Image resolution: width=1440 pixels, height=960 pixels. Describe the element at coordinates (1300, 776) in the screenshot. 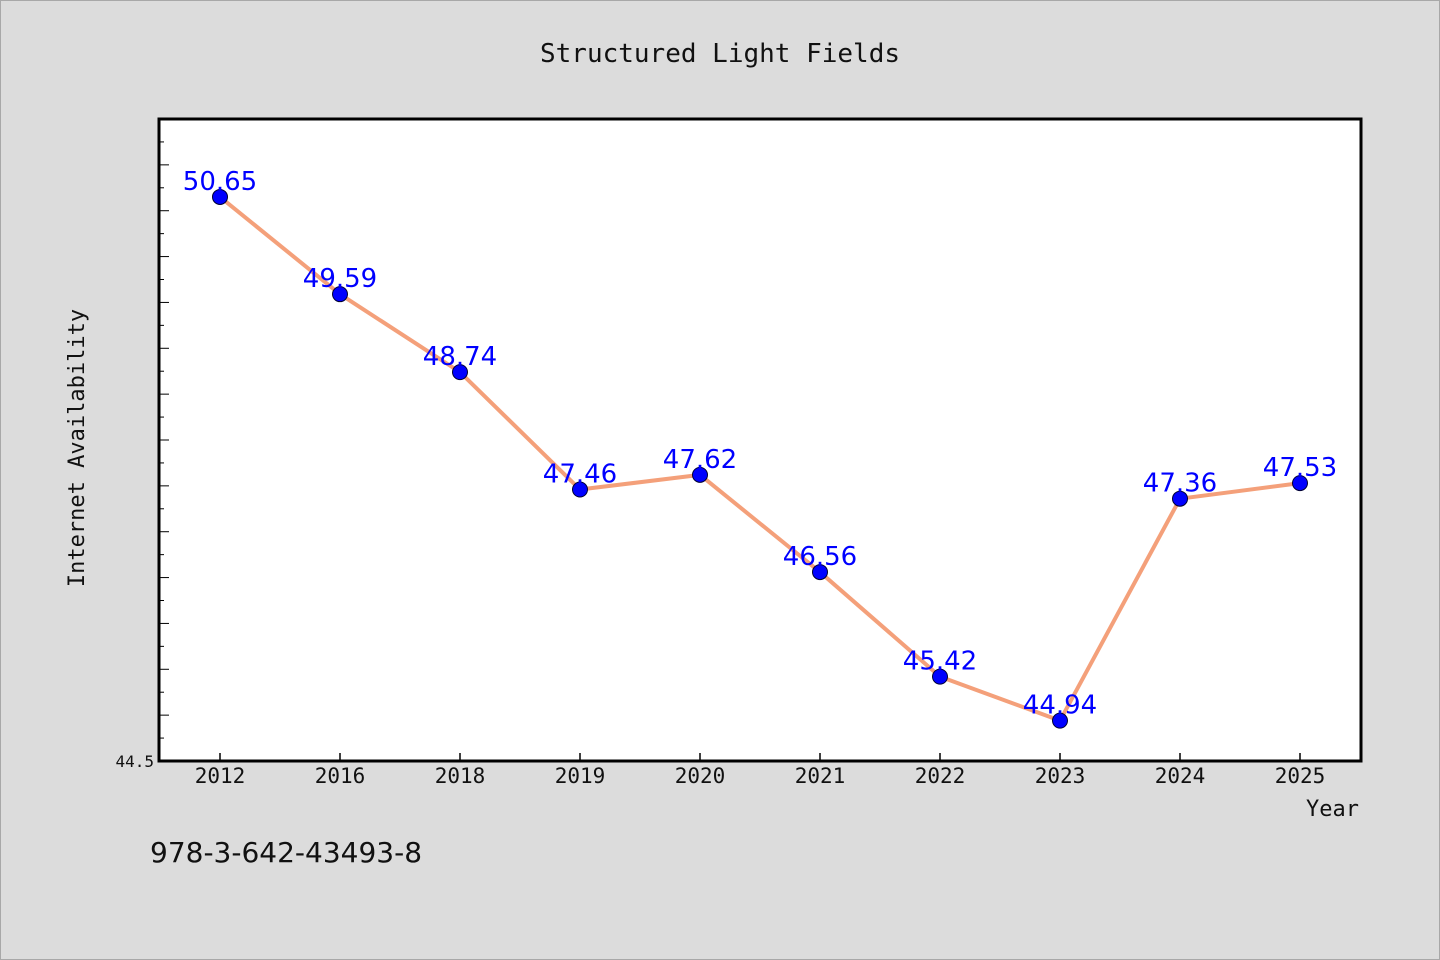

I see `x-tick-label: 2025` at that location.